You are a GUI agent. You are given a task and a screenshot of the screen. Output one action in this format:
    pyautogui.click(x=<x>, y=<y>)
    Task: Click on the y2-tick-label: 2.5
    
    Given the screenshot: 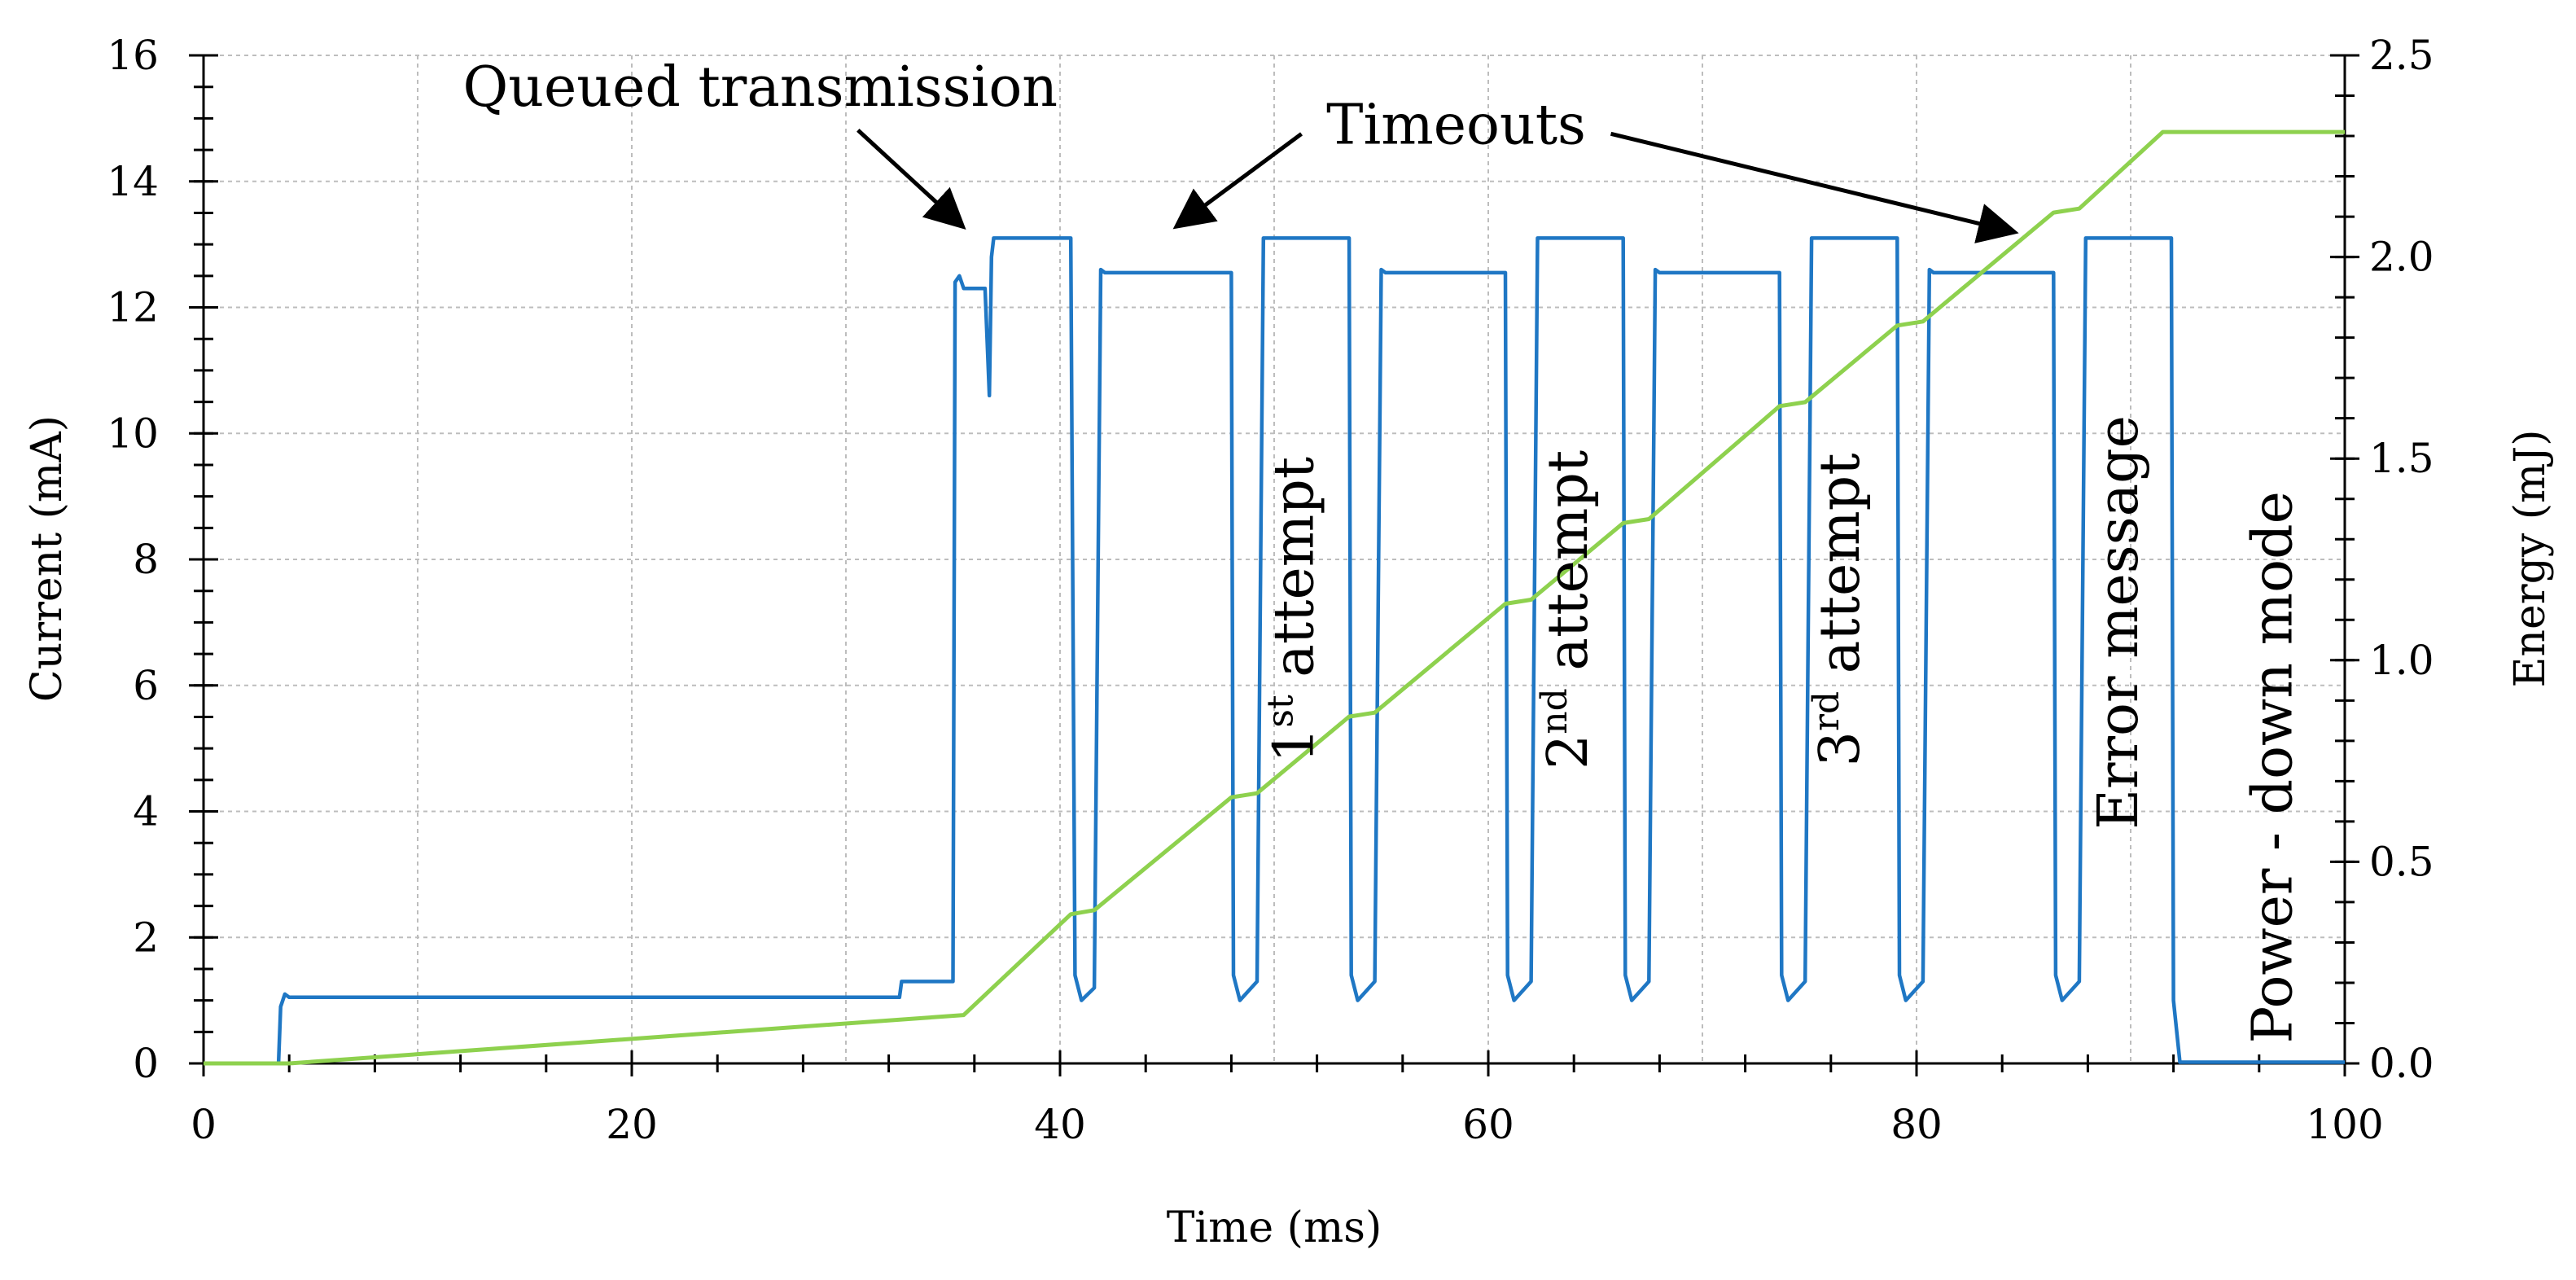 What is the action you would take?
    pyautogui.click(x=2401, y=55)
    